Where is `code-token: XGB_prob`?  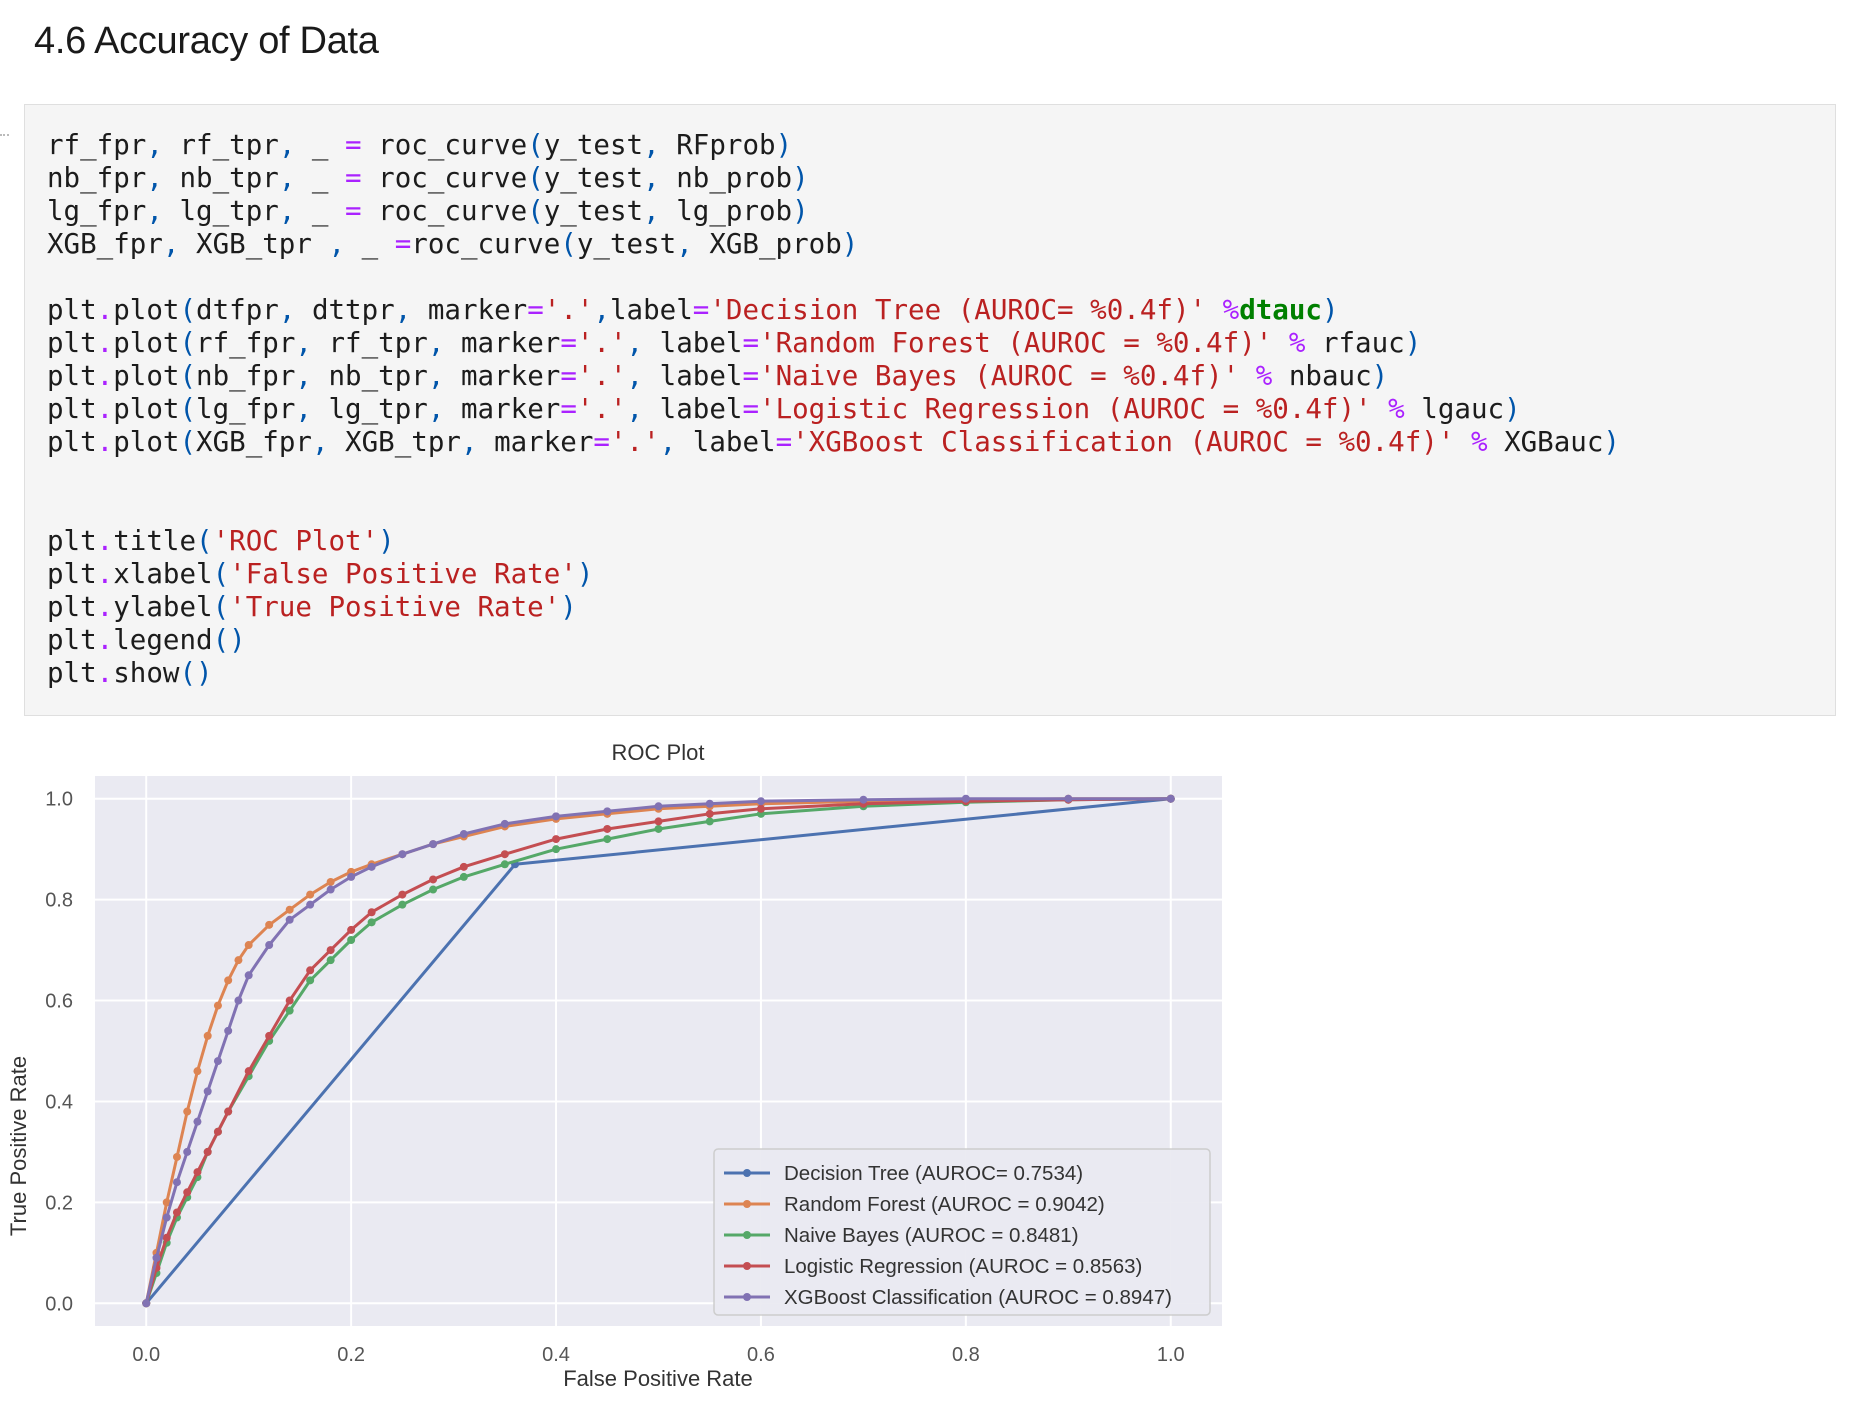
code-token: XGB_prob is located at coordinates (767, 244).